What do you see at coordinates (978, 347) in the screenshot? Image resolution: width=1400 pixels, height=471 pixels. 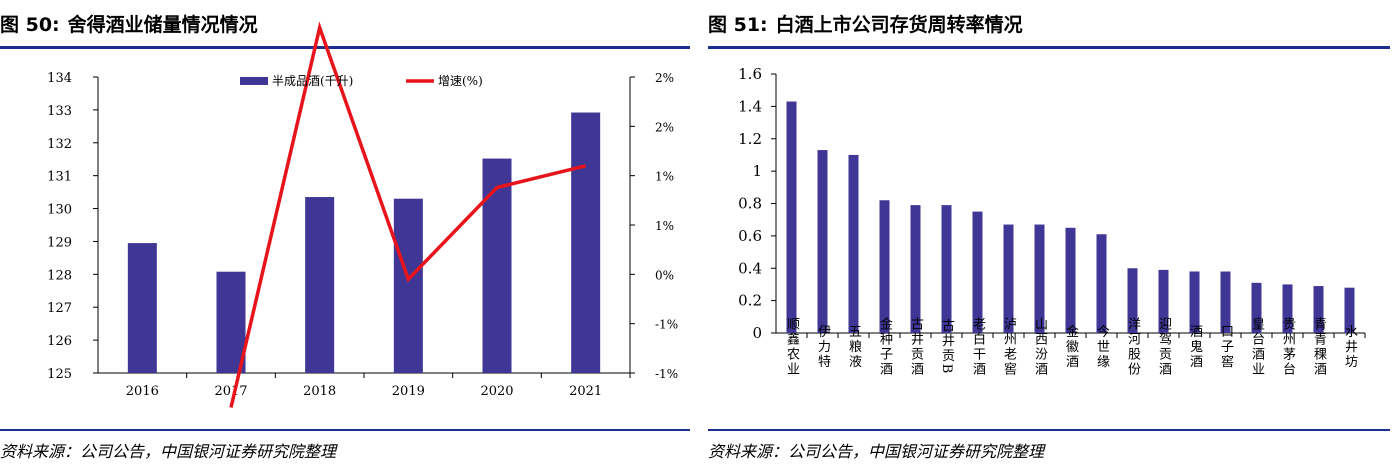 I see `x-tick-label: 老白干酒` at bounding box center [978, 347].